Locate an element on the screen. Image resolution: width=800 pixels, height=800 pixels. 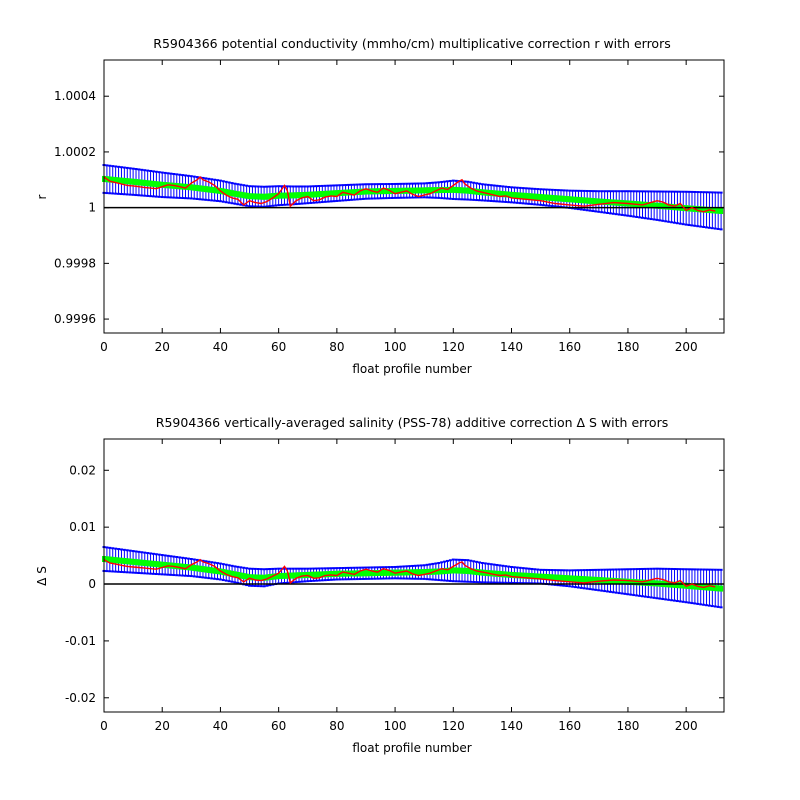
y-tick-label: 0 is located at coordinates (92, 584).